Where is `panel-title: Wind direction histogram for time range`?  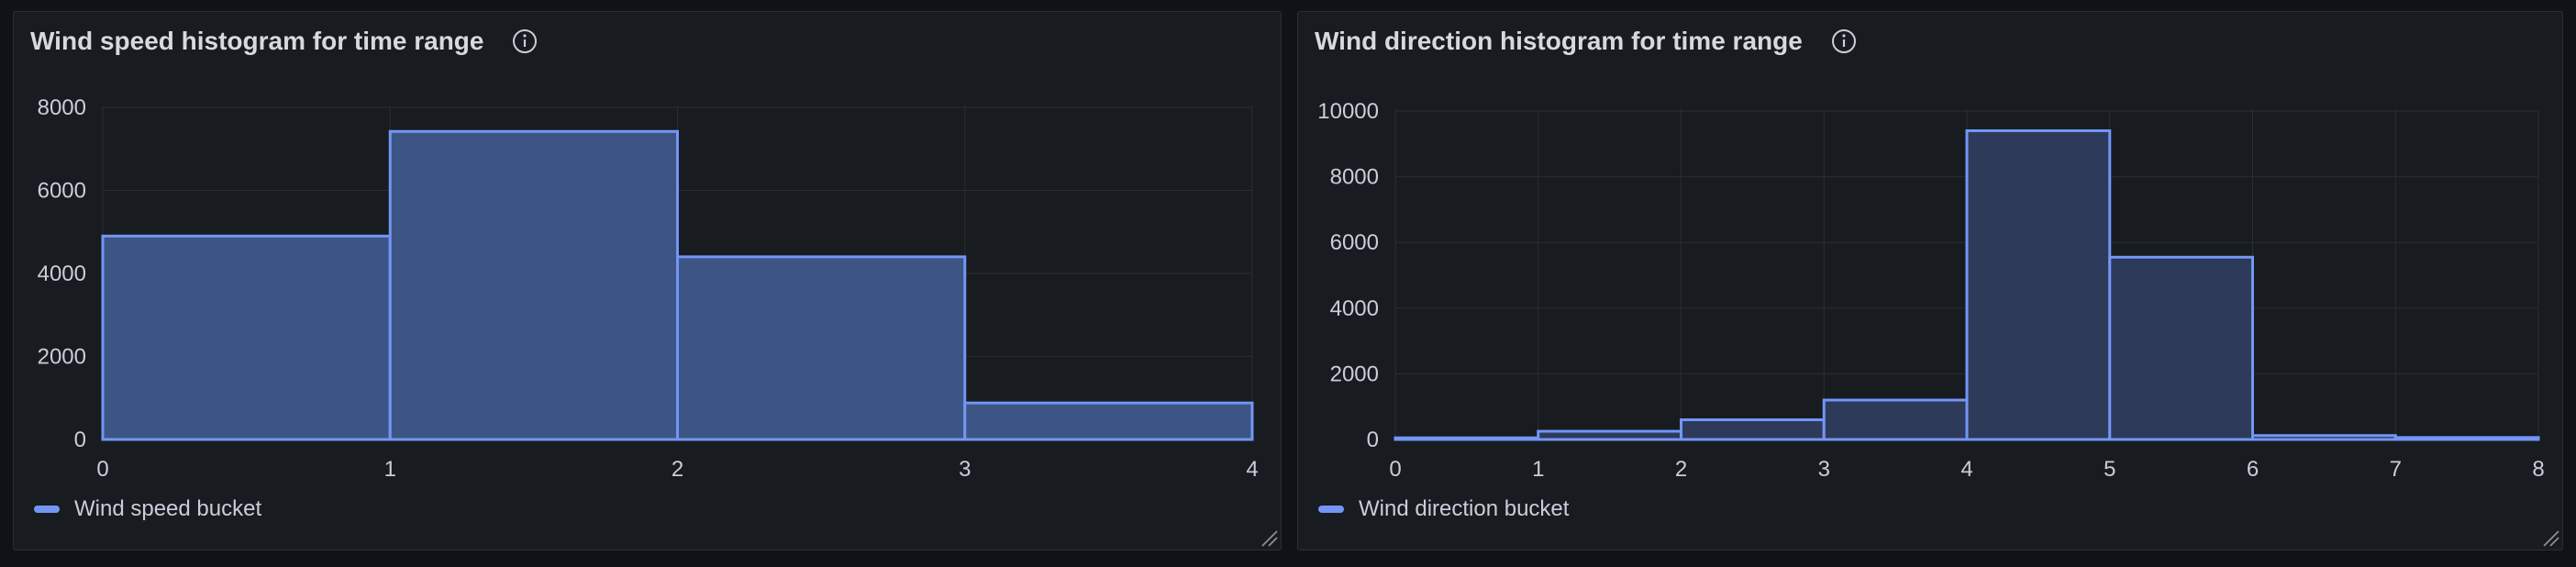
panel-title: Wind direction histogram for time range is located at coordinates (1559, 41).